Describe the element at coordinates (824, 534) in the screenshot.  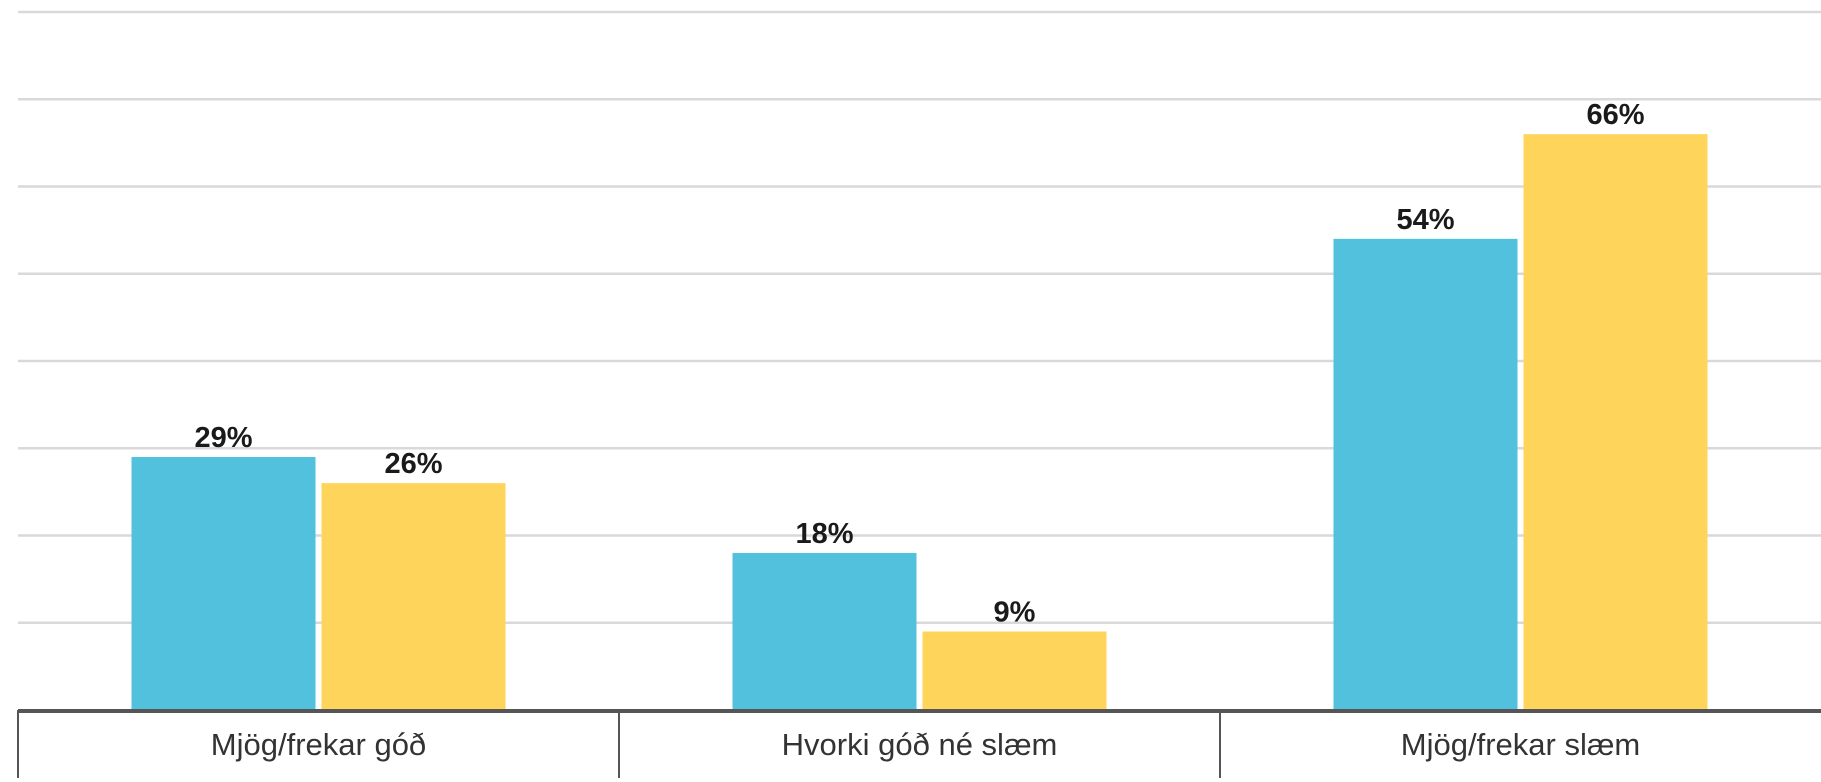
I see `data-label: 18%` at that location.